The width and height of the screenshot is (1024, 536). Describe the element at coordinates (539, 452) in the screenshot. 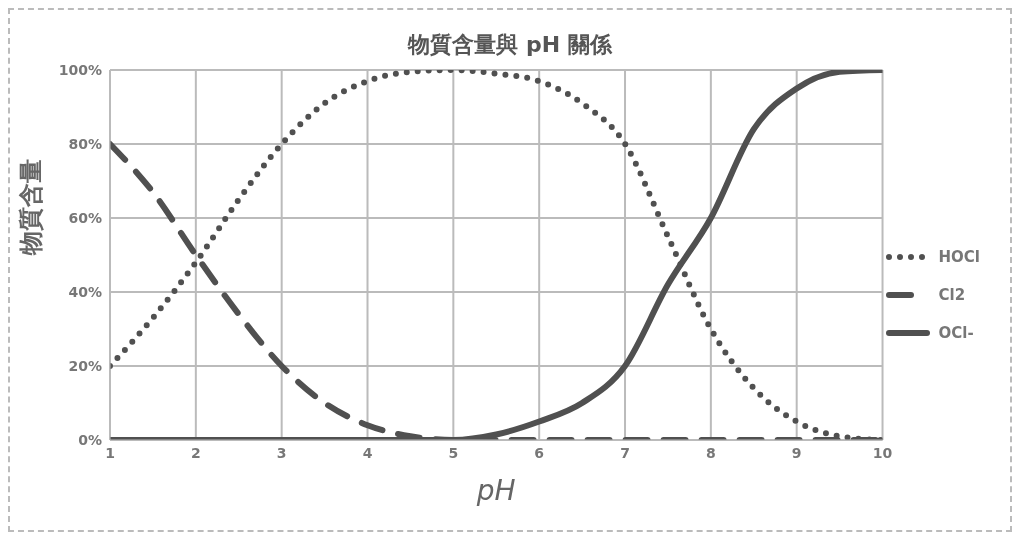

I see `x-tick-label: 6` at that location.